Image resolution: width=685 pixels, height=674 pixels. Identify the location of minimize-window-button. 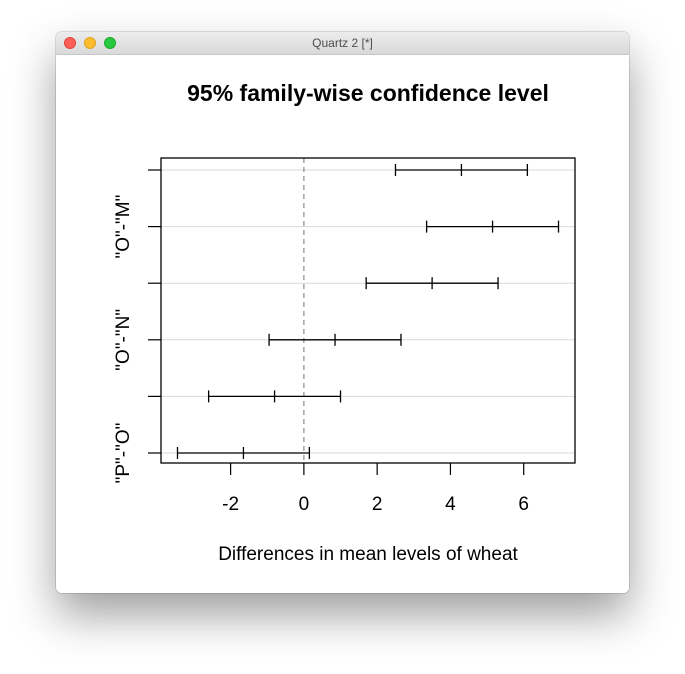
(90, 43).